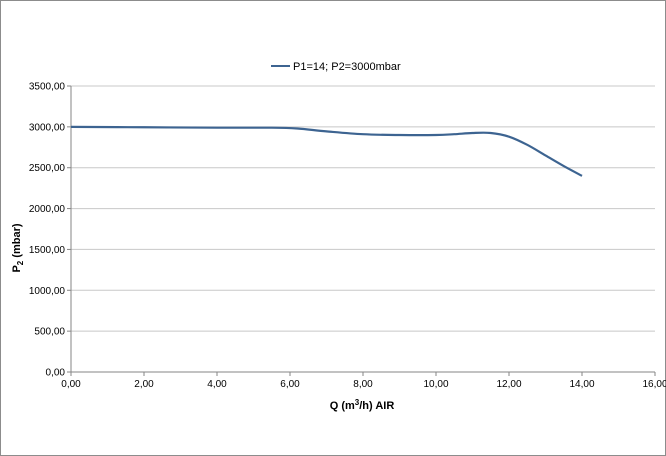 The width and height of the screenshot is (666, 456). I want to click on y-tick-label: 2000,00, so click(47, 209).